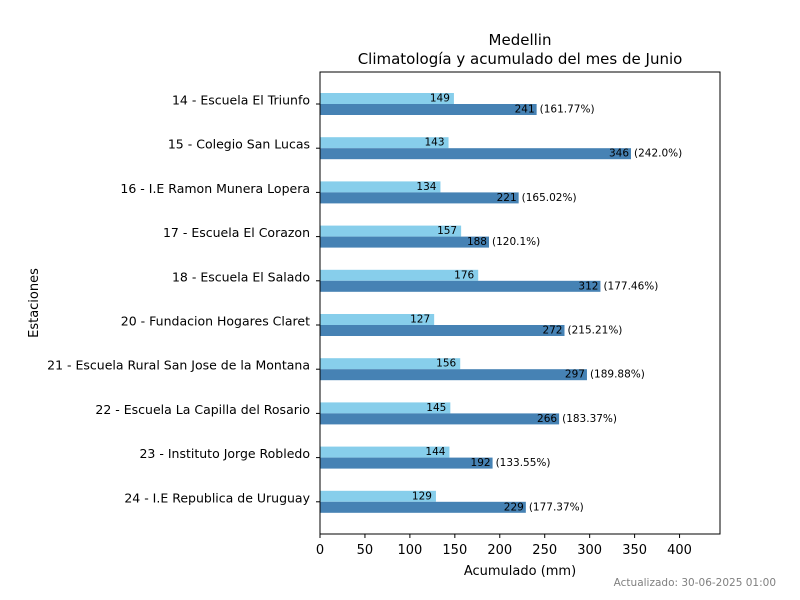  Describe the element at coordinates (575, 375) in the screenshot. I see `accumulated-value-label: 297` at that location.